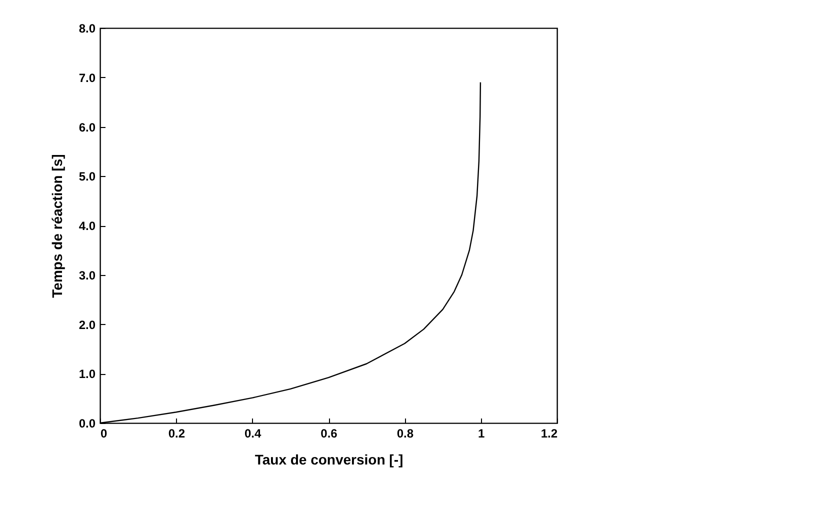 The width and height of the screenshot is (834, 512). I want to click on x-tick-label: 0.4, so click(253, 433).